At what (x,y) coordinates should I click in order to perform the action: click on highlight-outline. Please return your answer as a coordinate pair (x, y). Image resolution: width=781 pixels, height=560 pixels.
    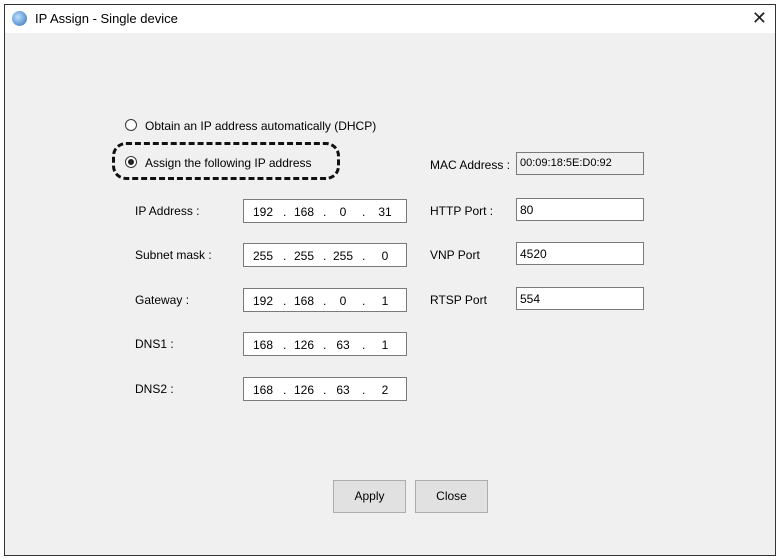
    Looking at the image, I should click on (226, 161).